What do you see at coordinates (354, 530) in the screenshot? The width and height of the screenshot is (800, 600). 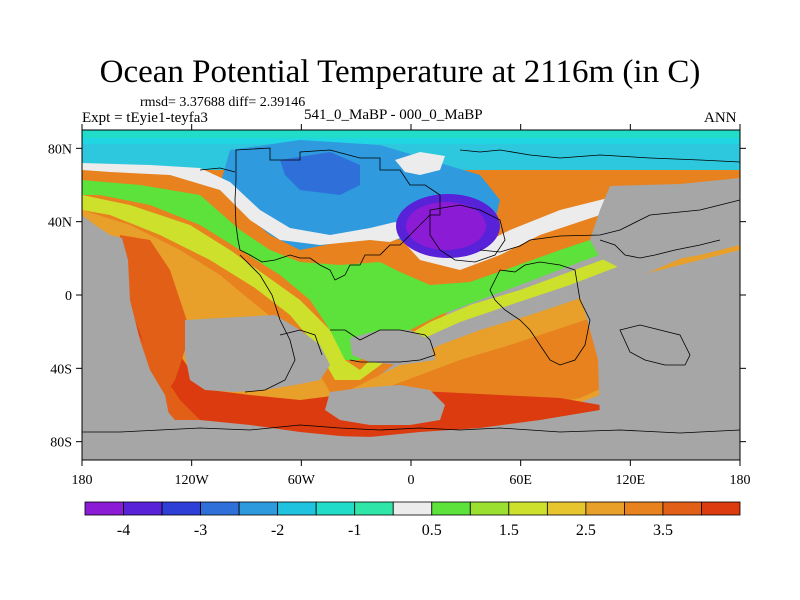 I see `colorbar-label: -1` at bounding box center [354, 530].